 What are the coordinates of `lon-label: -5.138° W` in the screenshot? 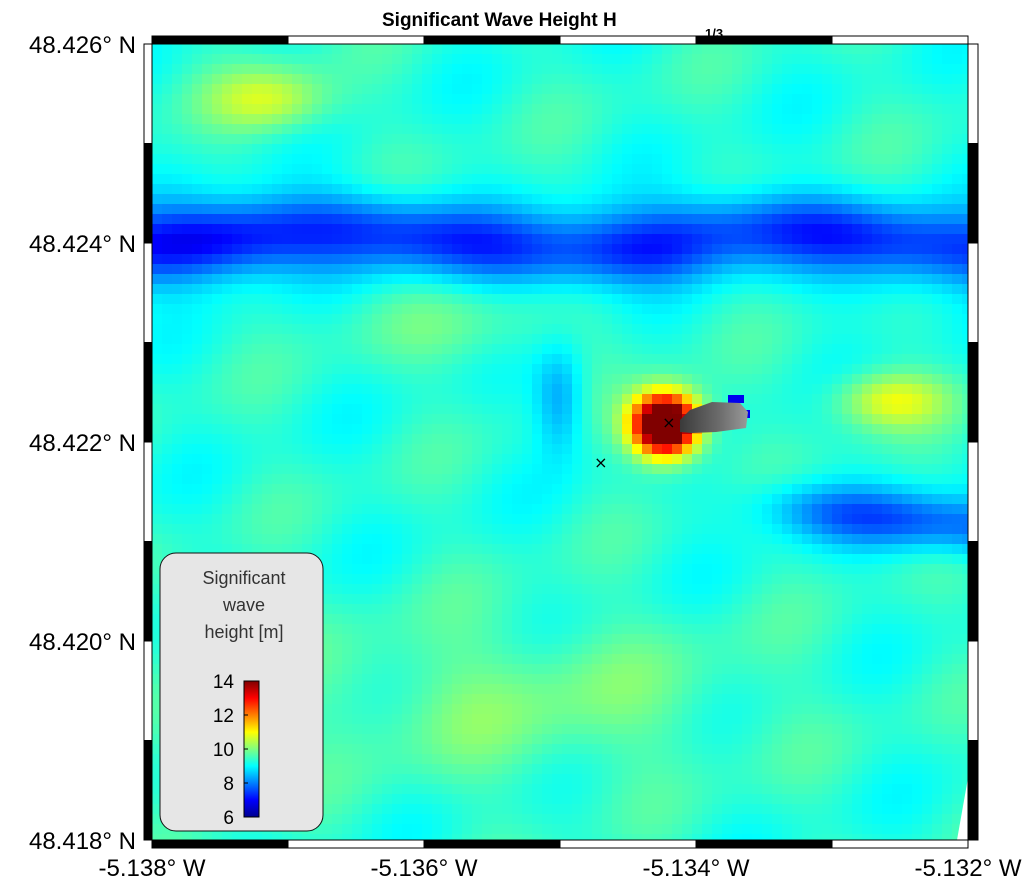 It's located at (152, 868).